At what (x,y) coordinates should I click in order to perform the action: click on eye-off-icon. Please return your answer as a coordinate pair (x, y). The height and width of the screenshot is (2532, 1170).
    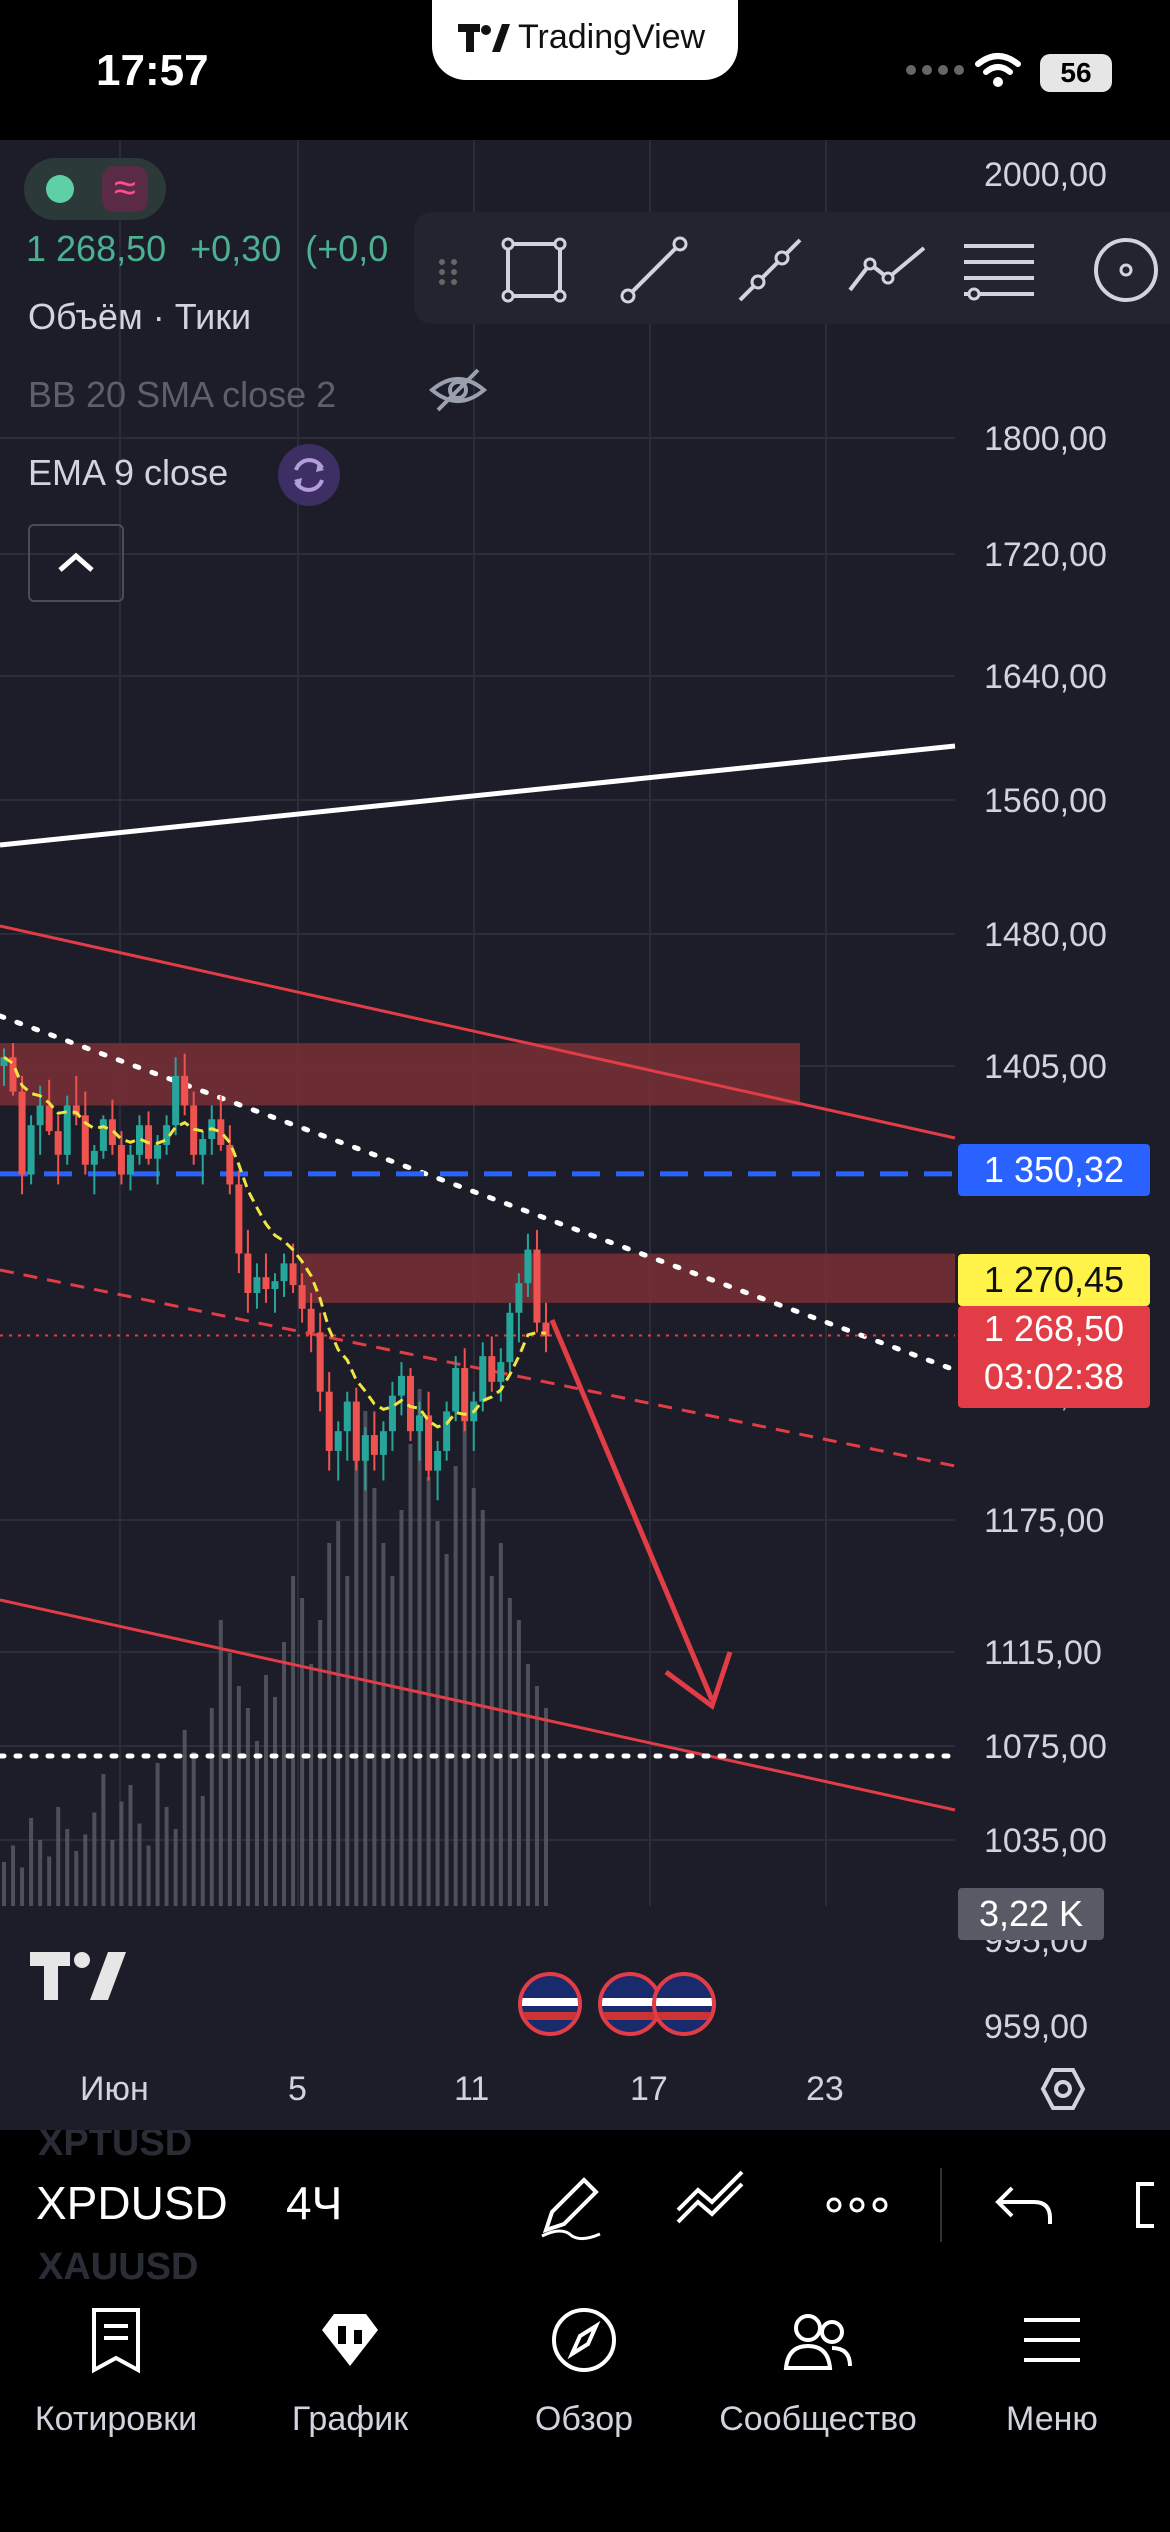
    Looking at the image, I should click on (458, 390).